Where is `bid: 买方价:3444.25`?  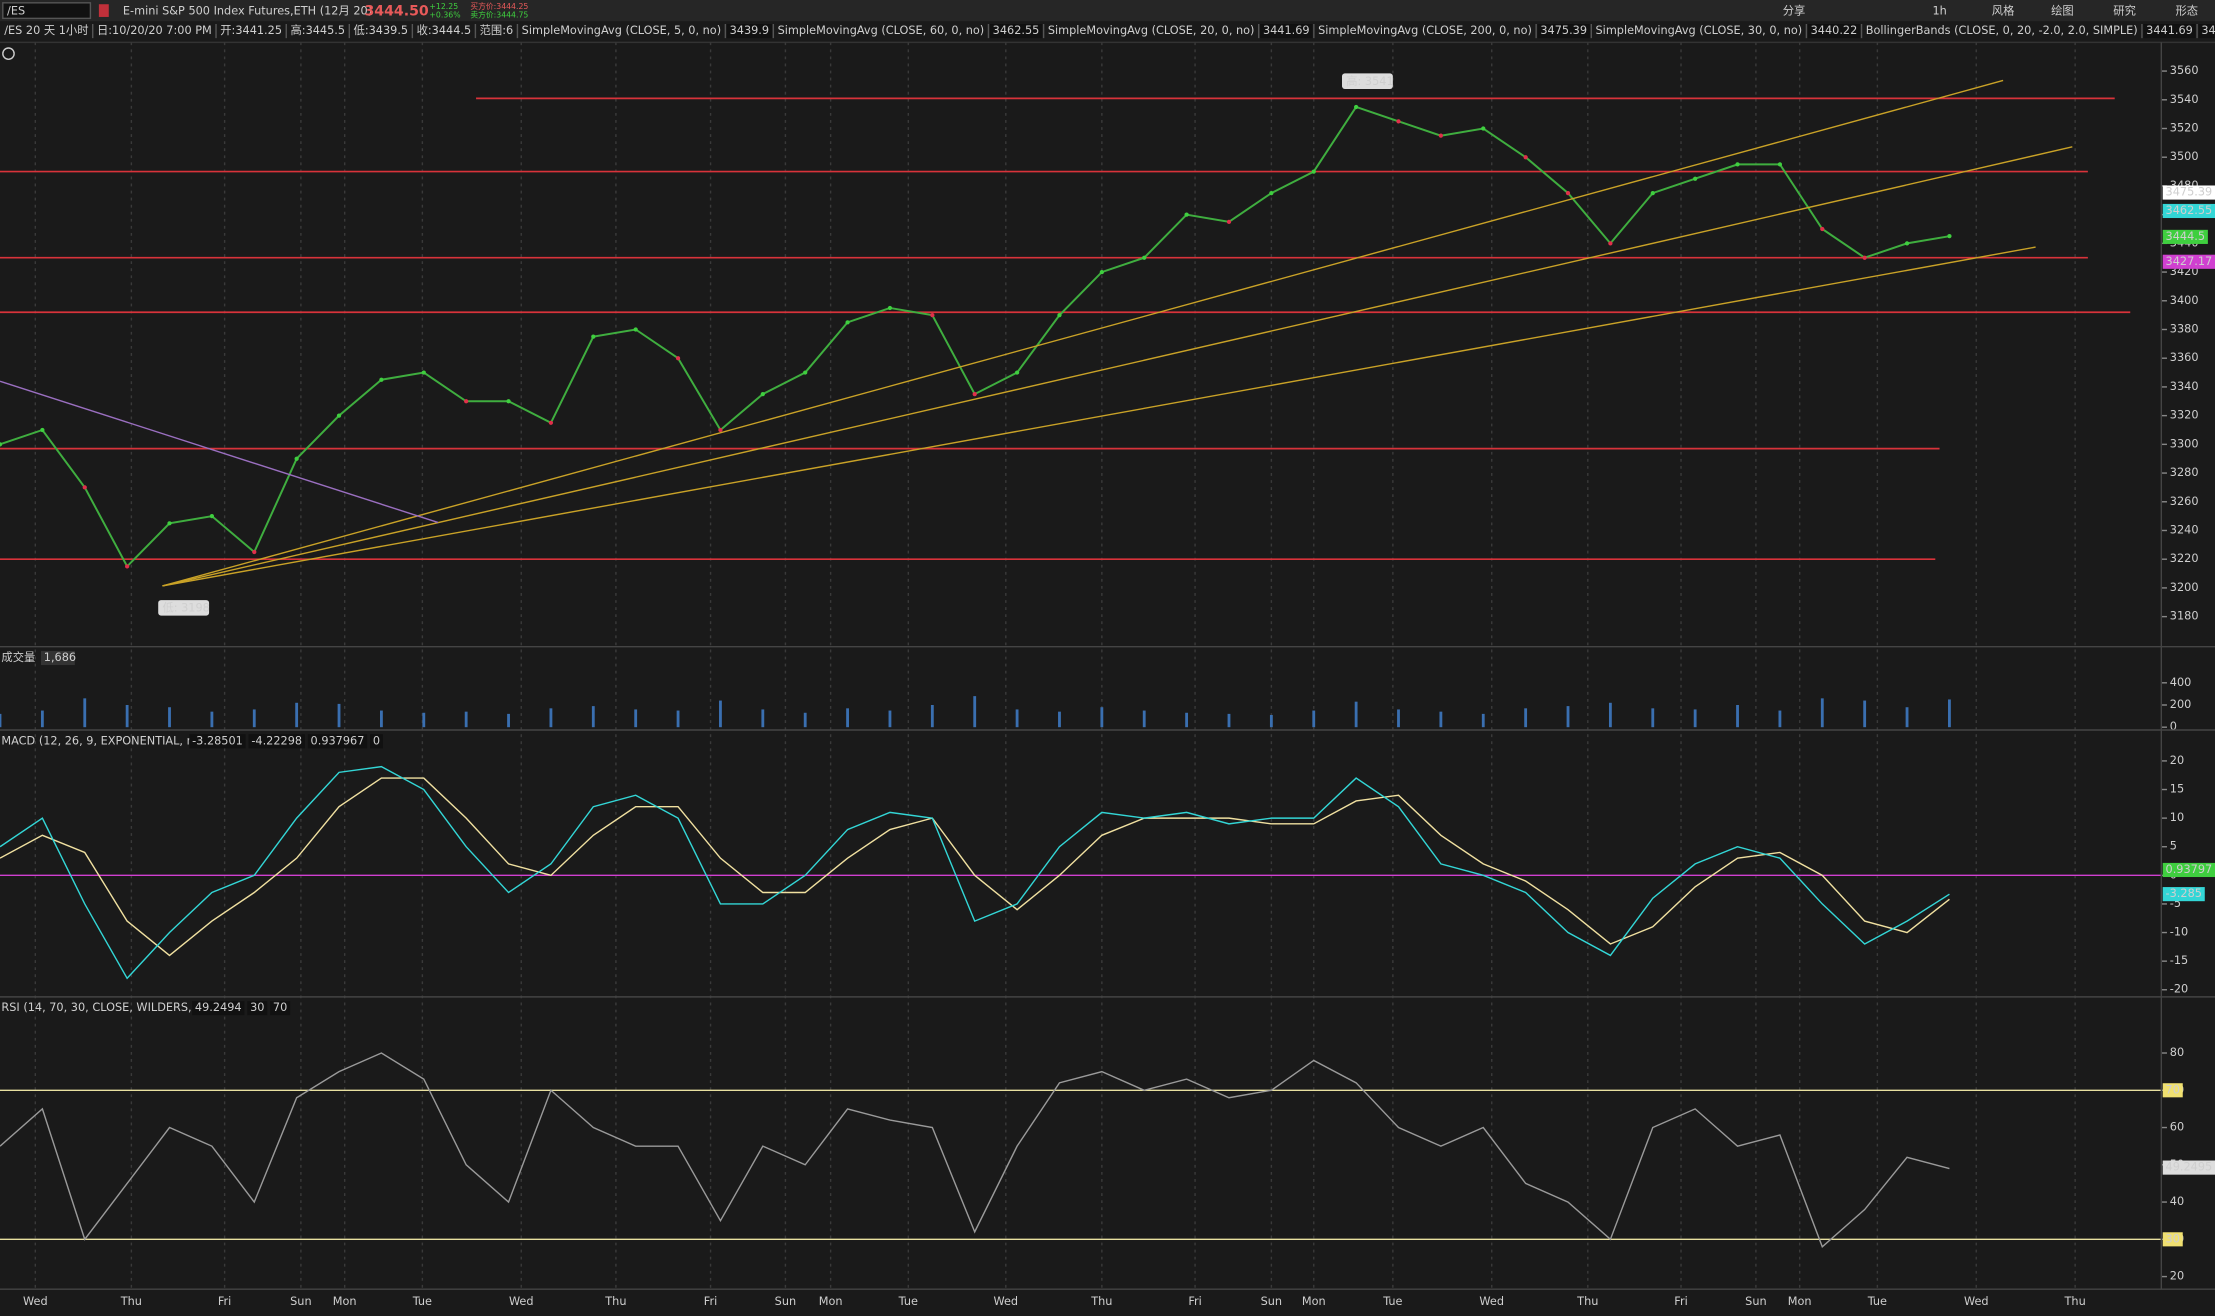
bid: 买方价:3444.25 is located at coordinates (499, 6).